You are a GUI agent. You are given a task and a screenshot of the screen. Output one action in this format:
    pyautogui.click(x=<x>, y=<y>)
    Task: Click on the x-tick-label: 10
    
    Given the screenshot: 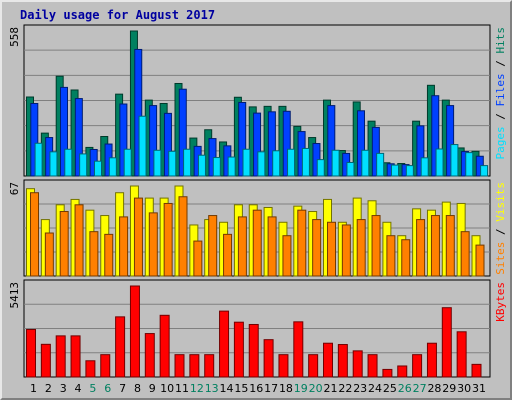 What is the action you would take?
    pyautogui.click(x=167, y=388)
    